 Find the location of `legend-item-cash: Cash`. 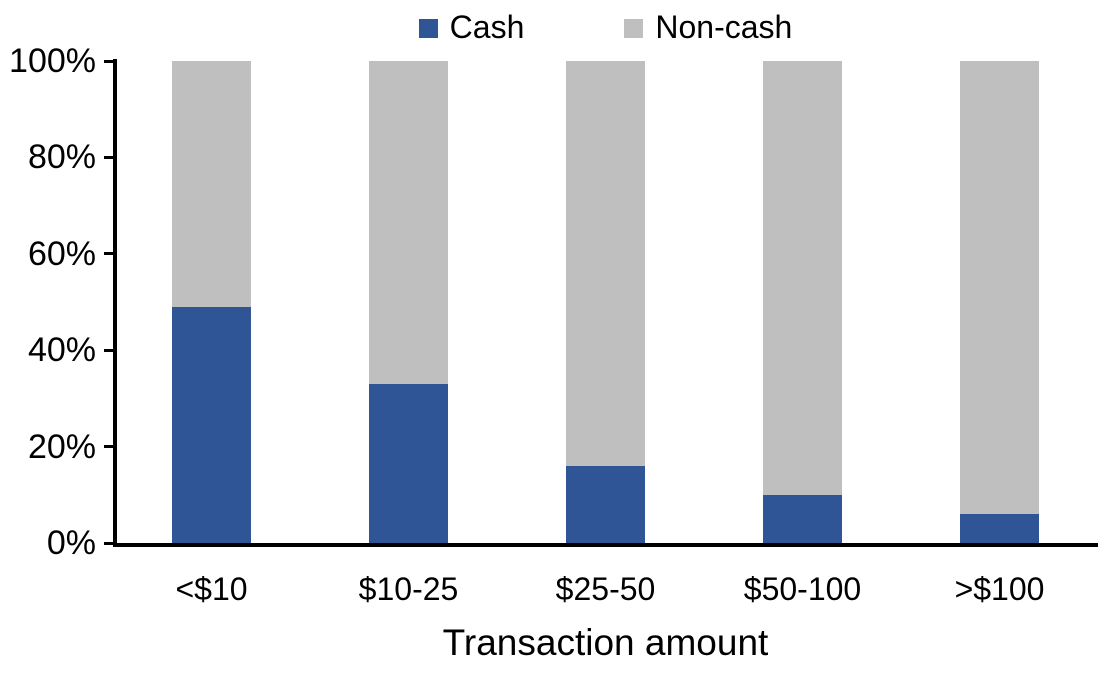

legend-item-cash: Cash is located at coordinates (471, 27).